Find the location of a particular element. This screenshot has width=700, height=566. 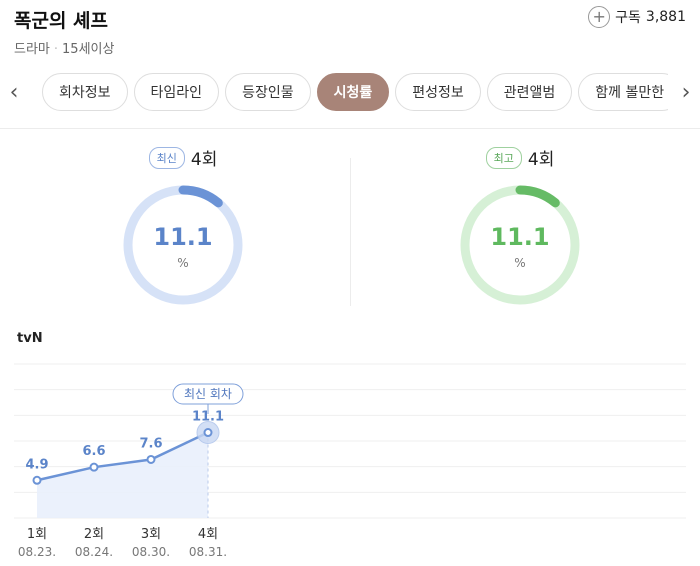

program-meta: 드라마 · 15세이상 is located at coordinates (64, 47).